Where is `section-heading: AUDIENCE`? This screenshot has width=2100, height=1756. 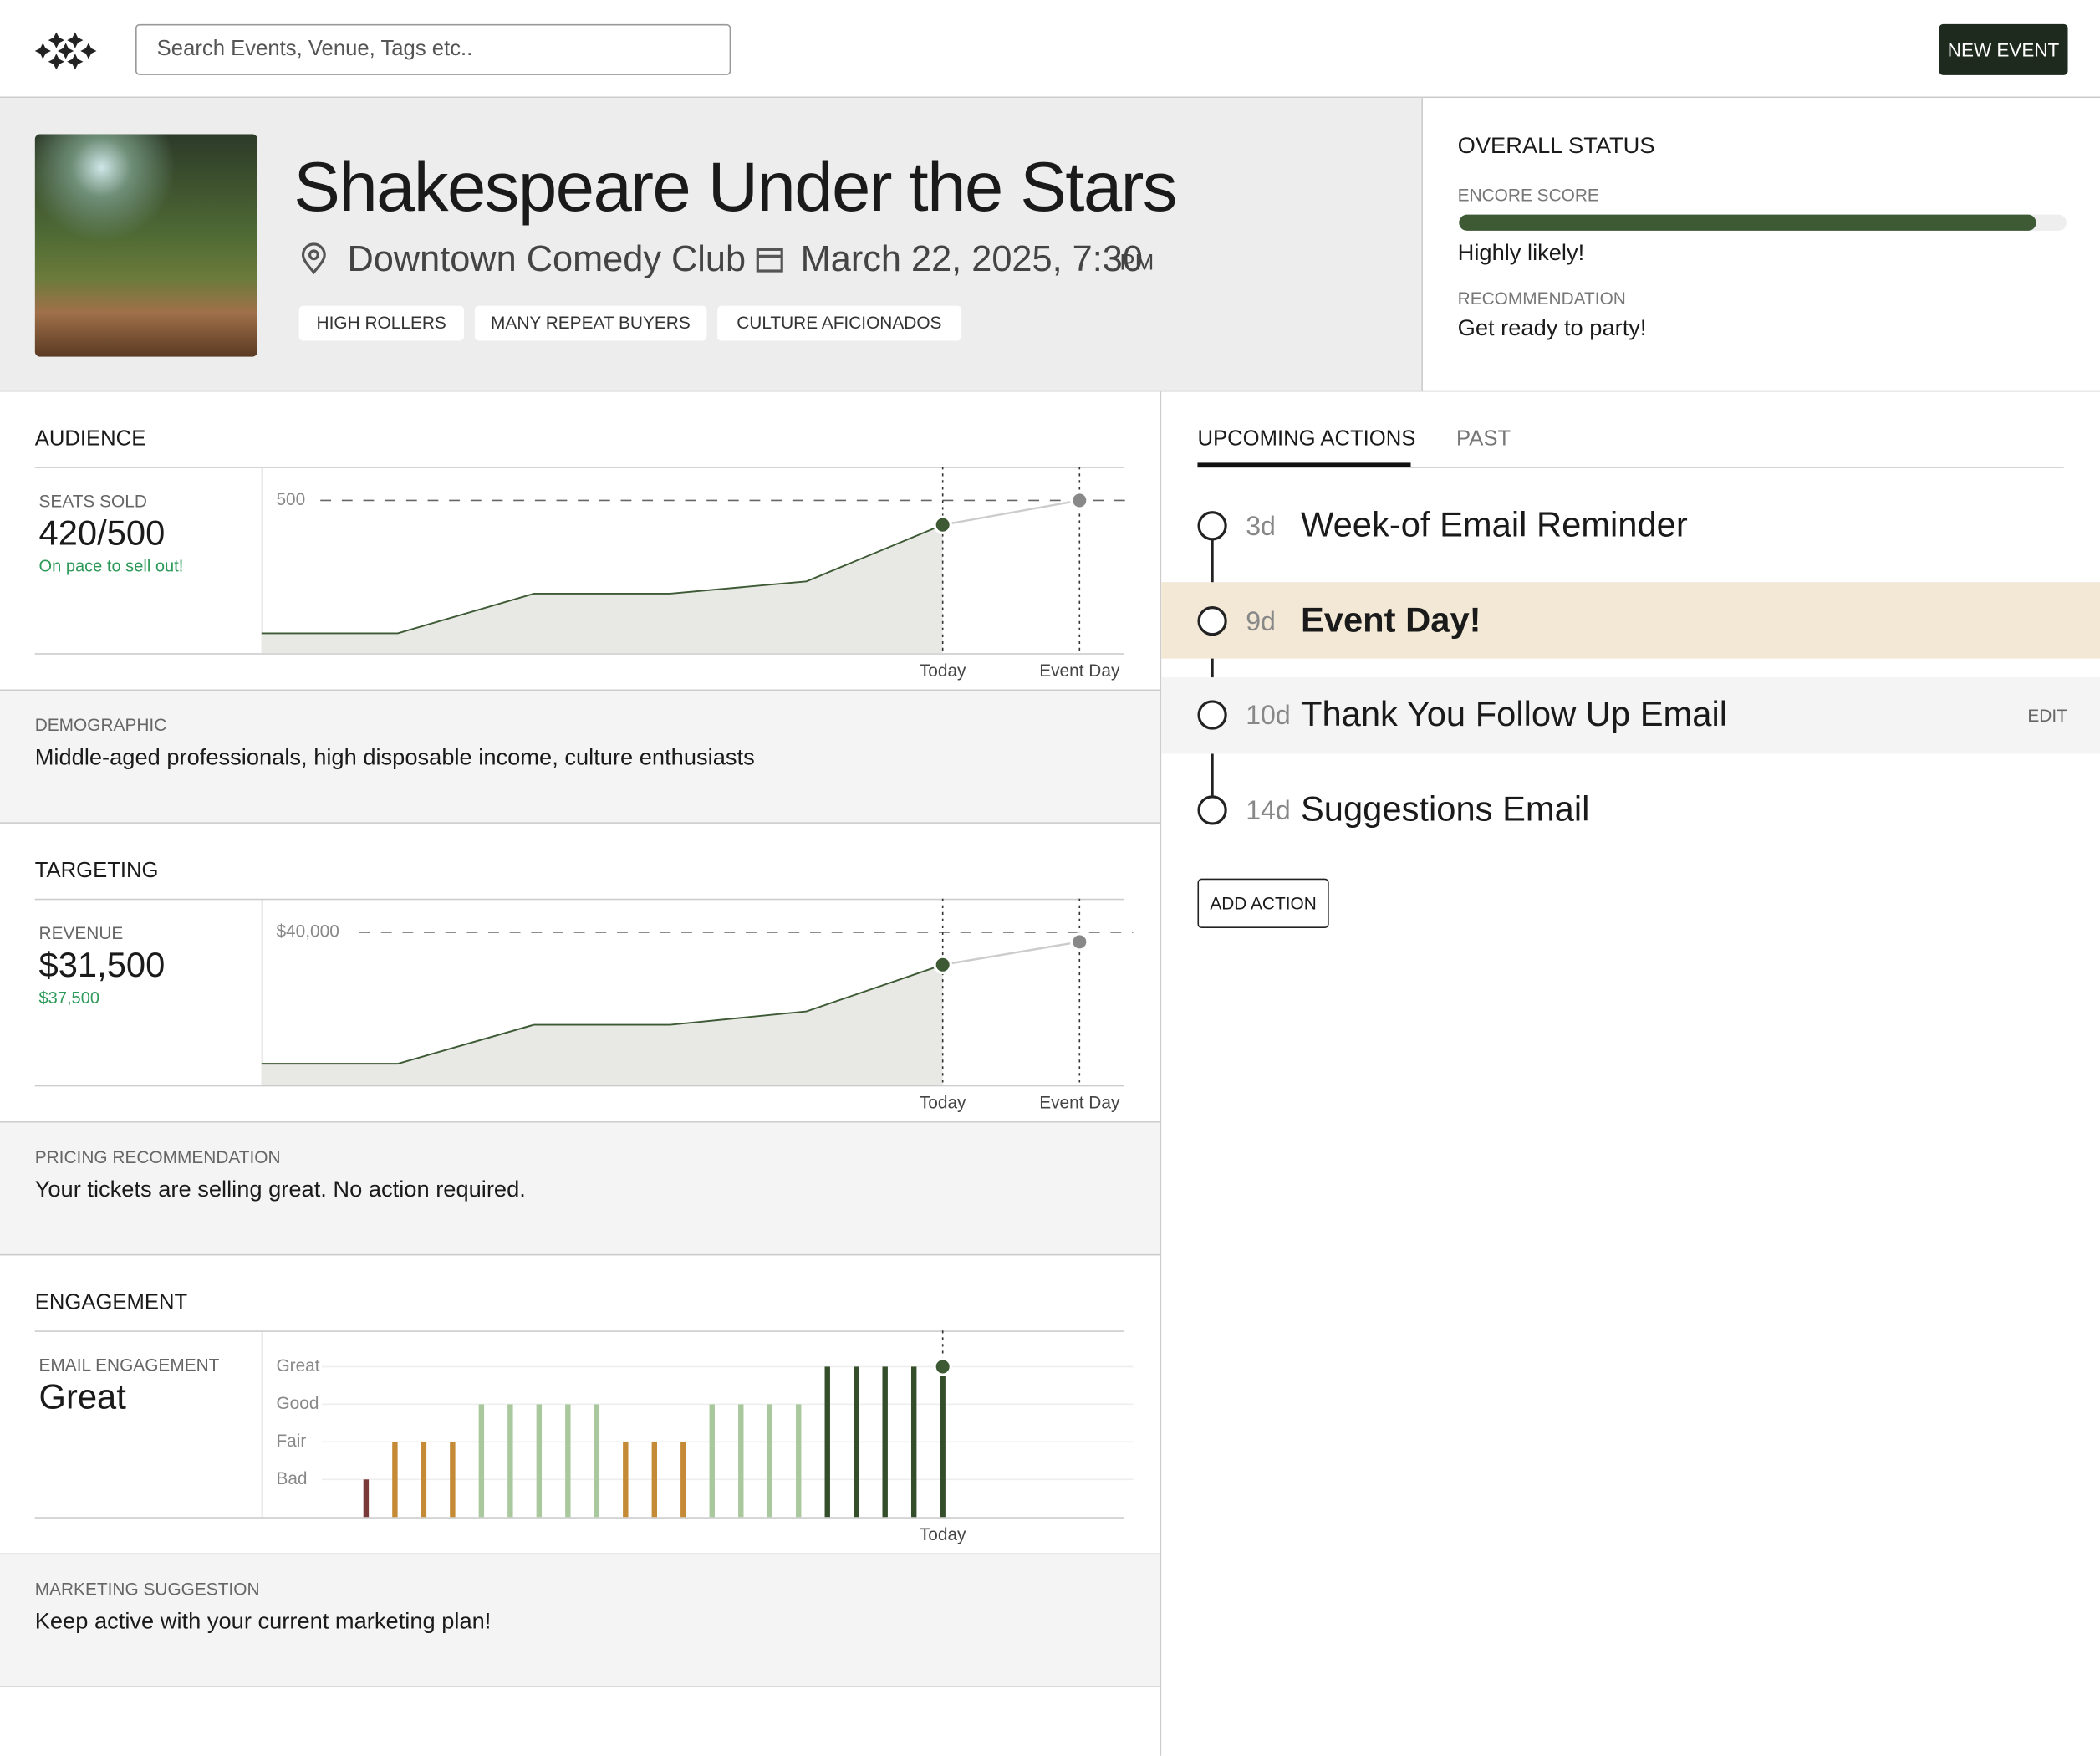 section-heading: AUDIENCE is located at coordinates (90, 440).